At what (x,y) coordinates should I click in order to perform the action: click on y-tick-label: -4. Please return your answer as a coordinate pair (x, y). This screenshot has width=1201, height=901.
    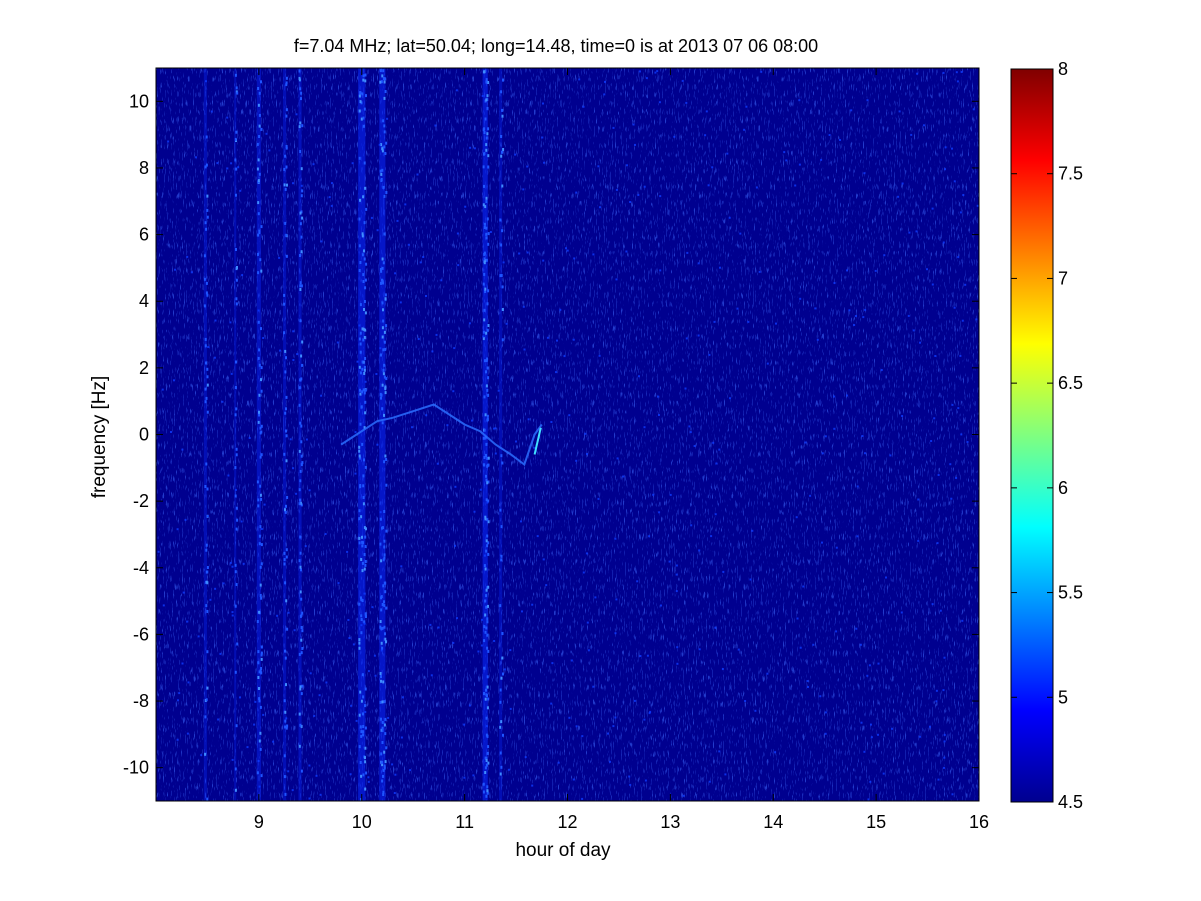
    Looking at the image, I should click on (141, 568).